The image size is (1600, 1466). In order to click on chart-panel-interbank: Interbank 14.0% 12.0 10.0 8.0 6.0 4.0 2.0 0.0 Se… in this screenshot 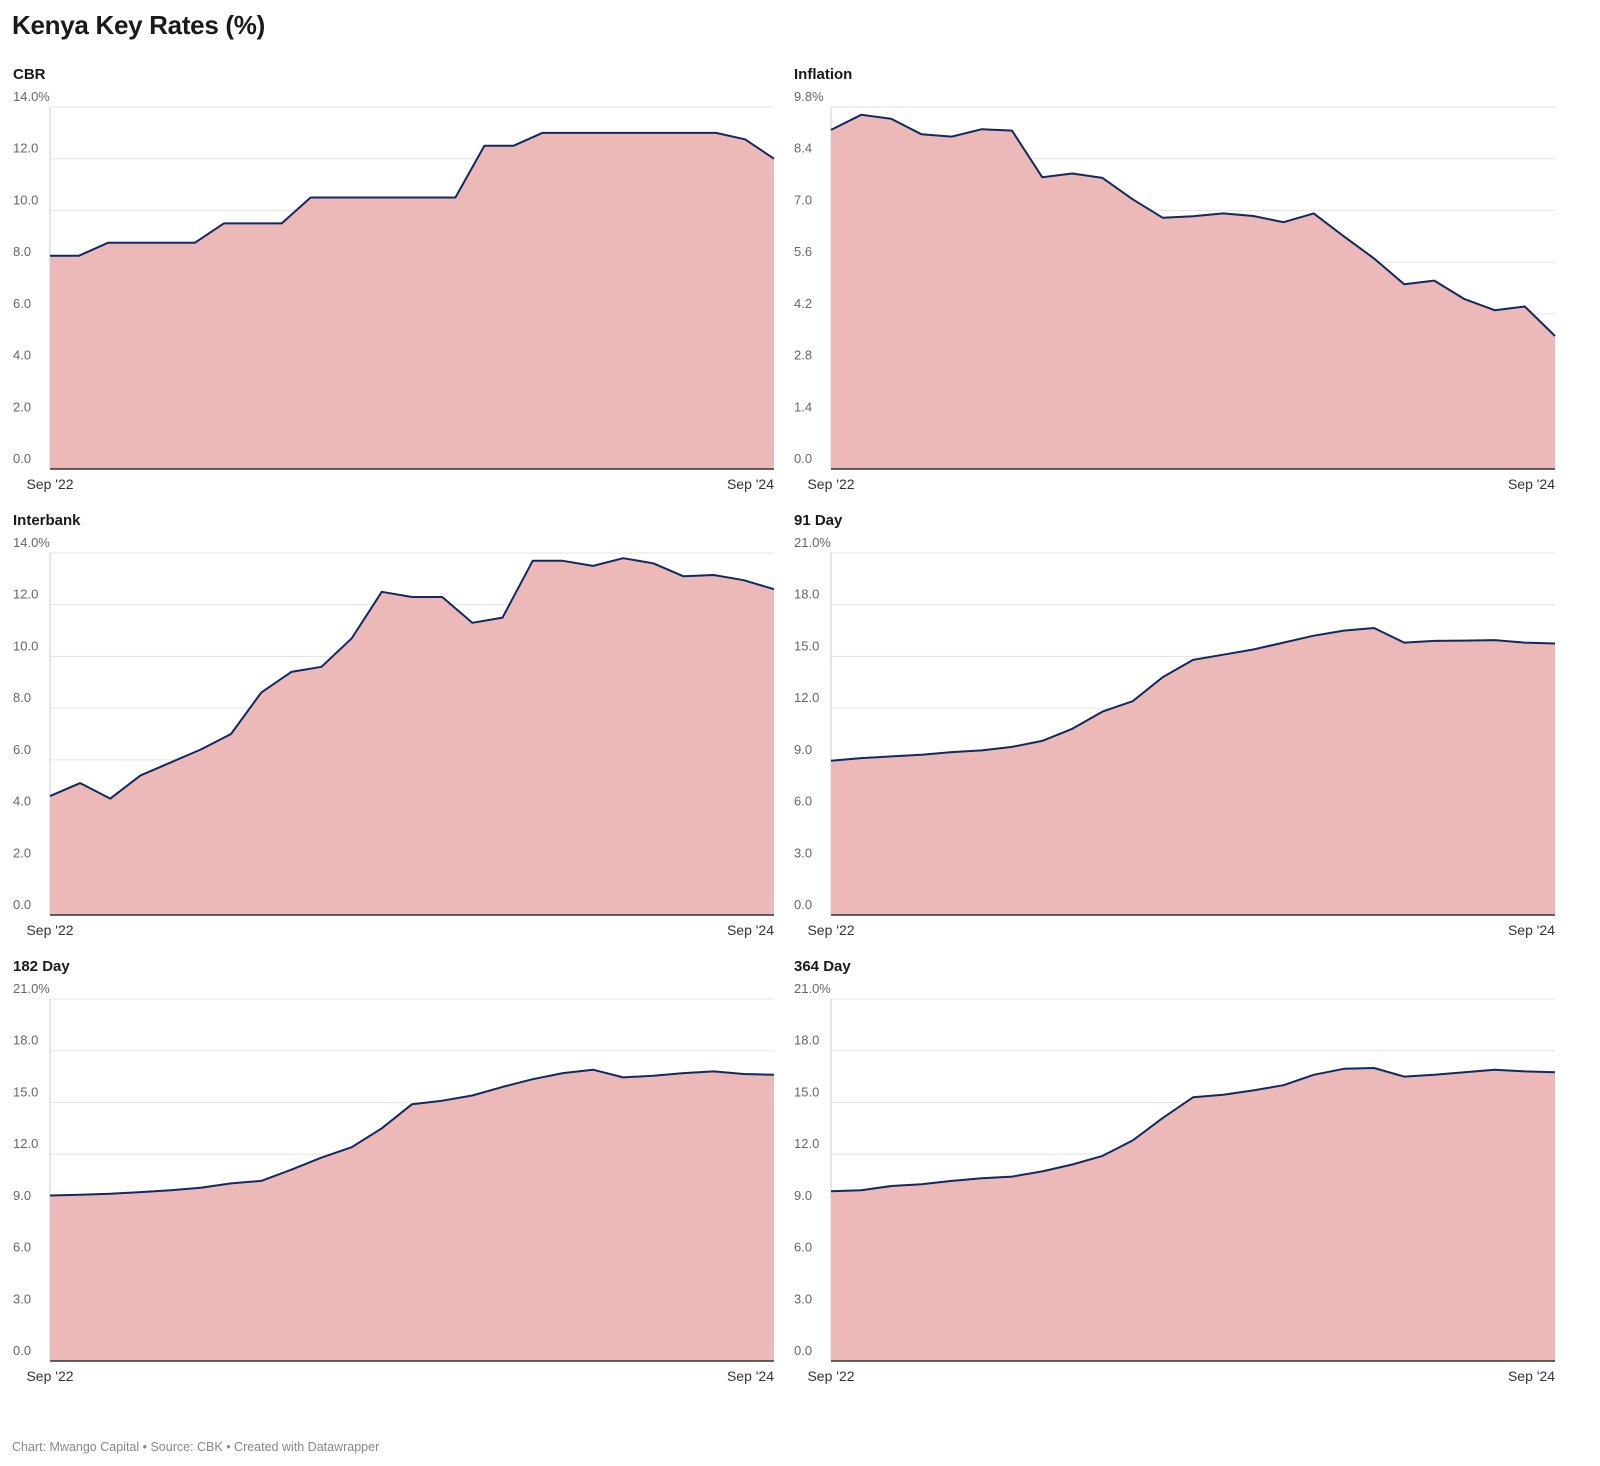, I will do `click(397, 730)`.